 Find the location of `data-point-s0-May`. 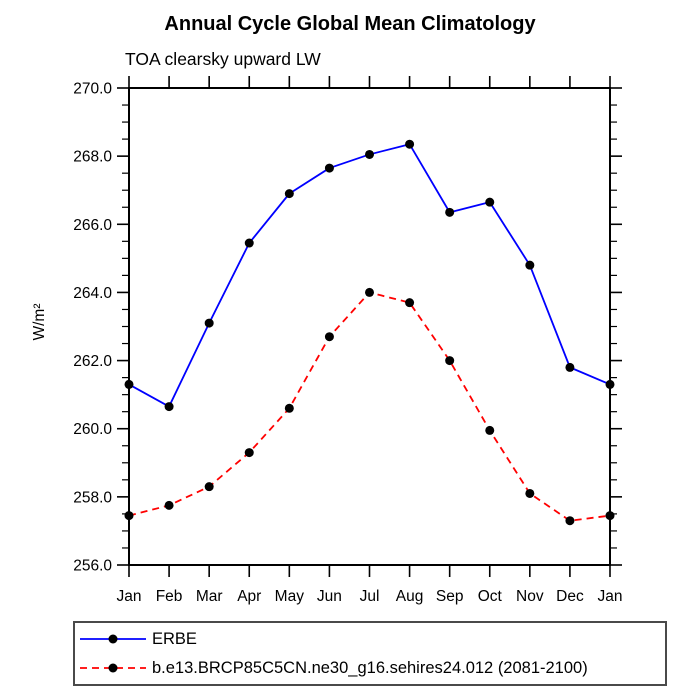

data-point-s0-May is located at coordinates (289, 194).